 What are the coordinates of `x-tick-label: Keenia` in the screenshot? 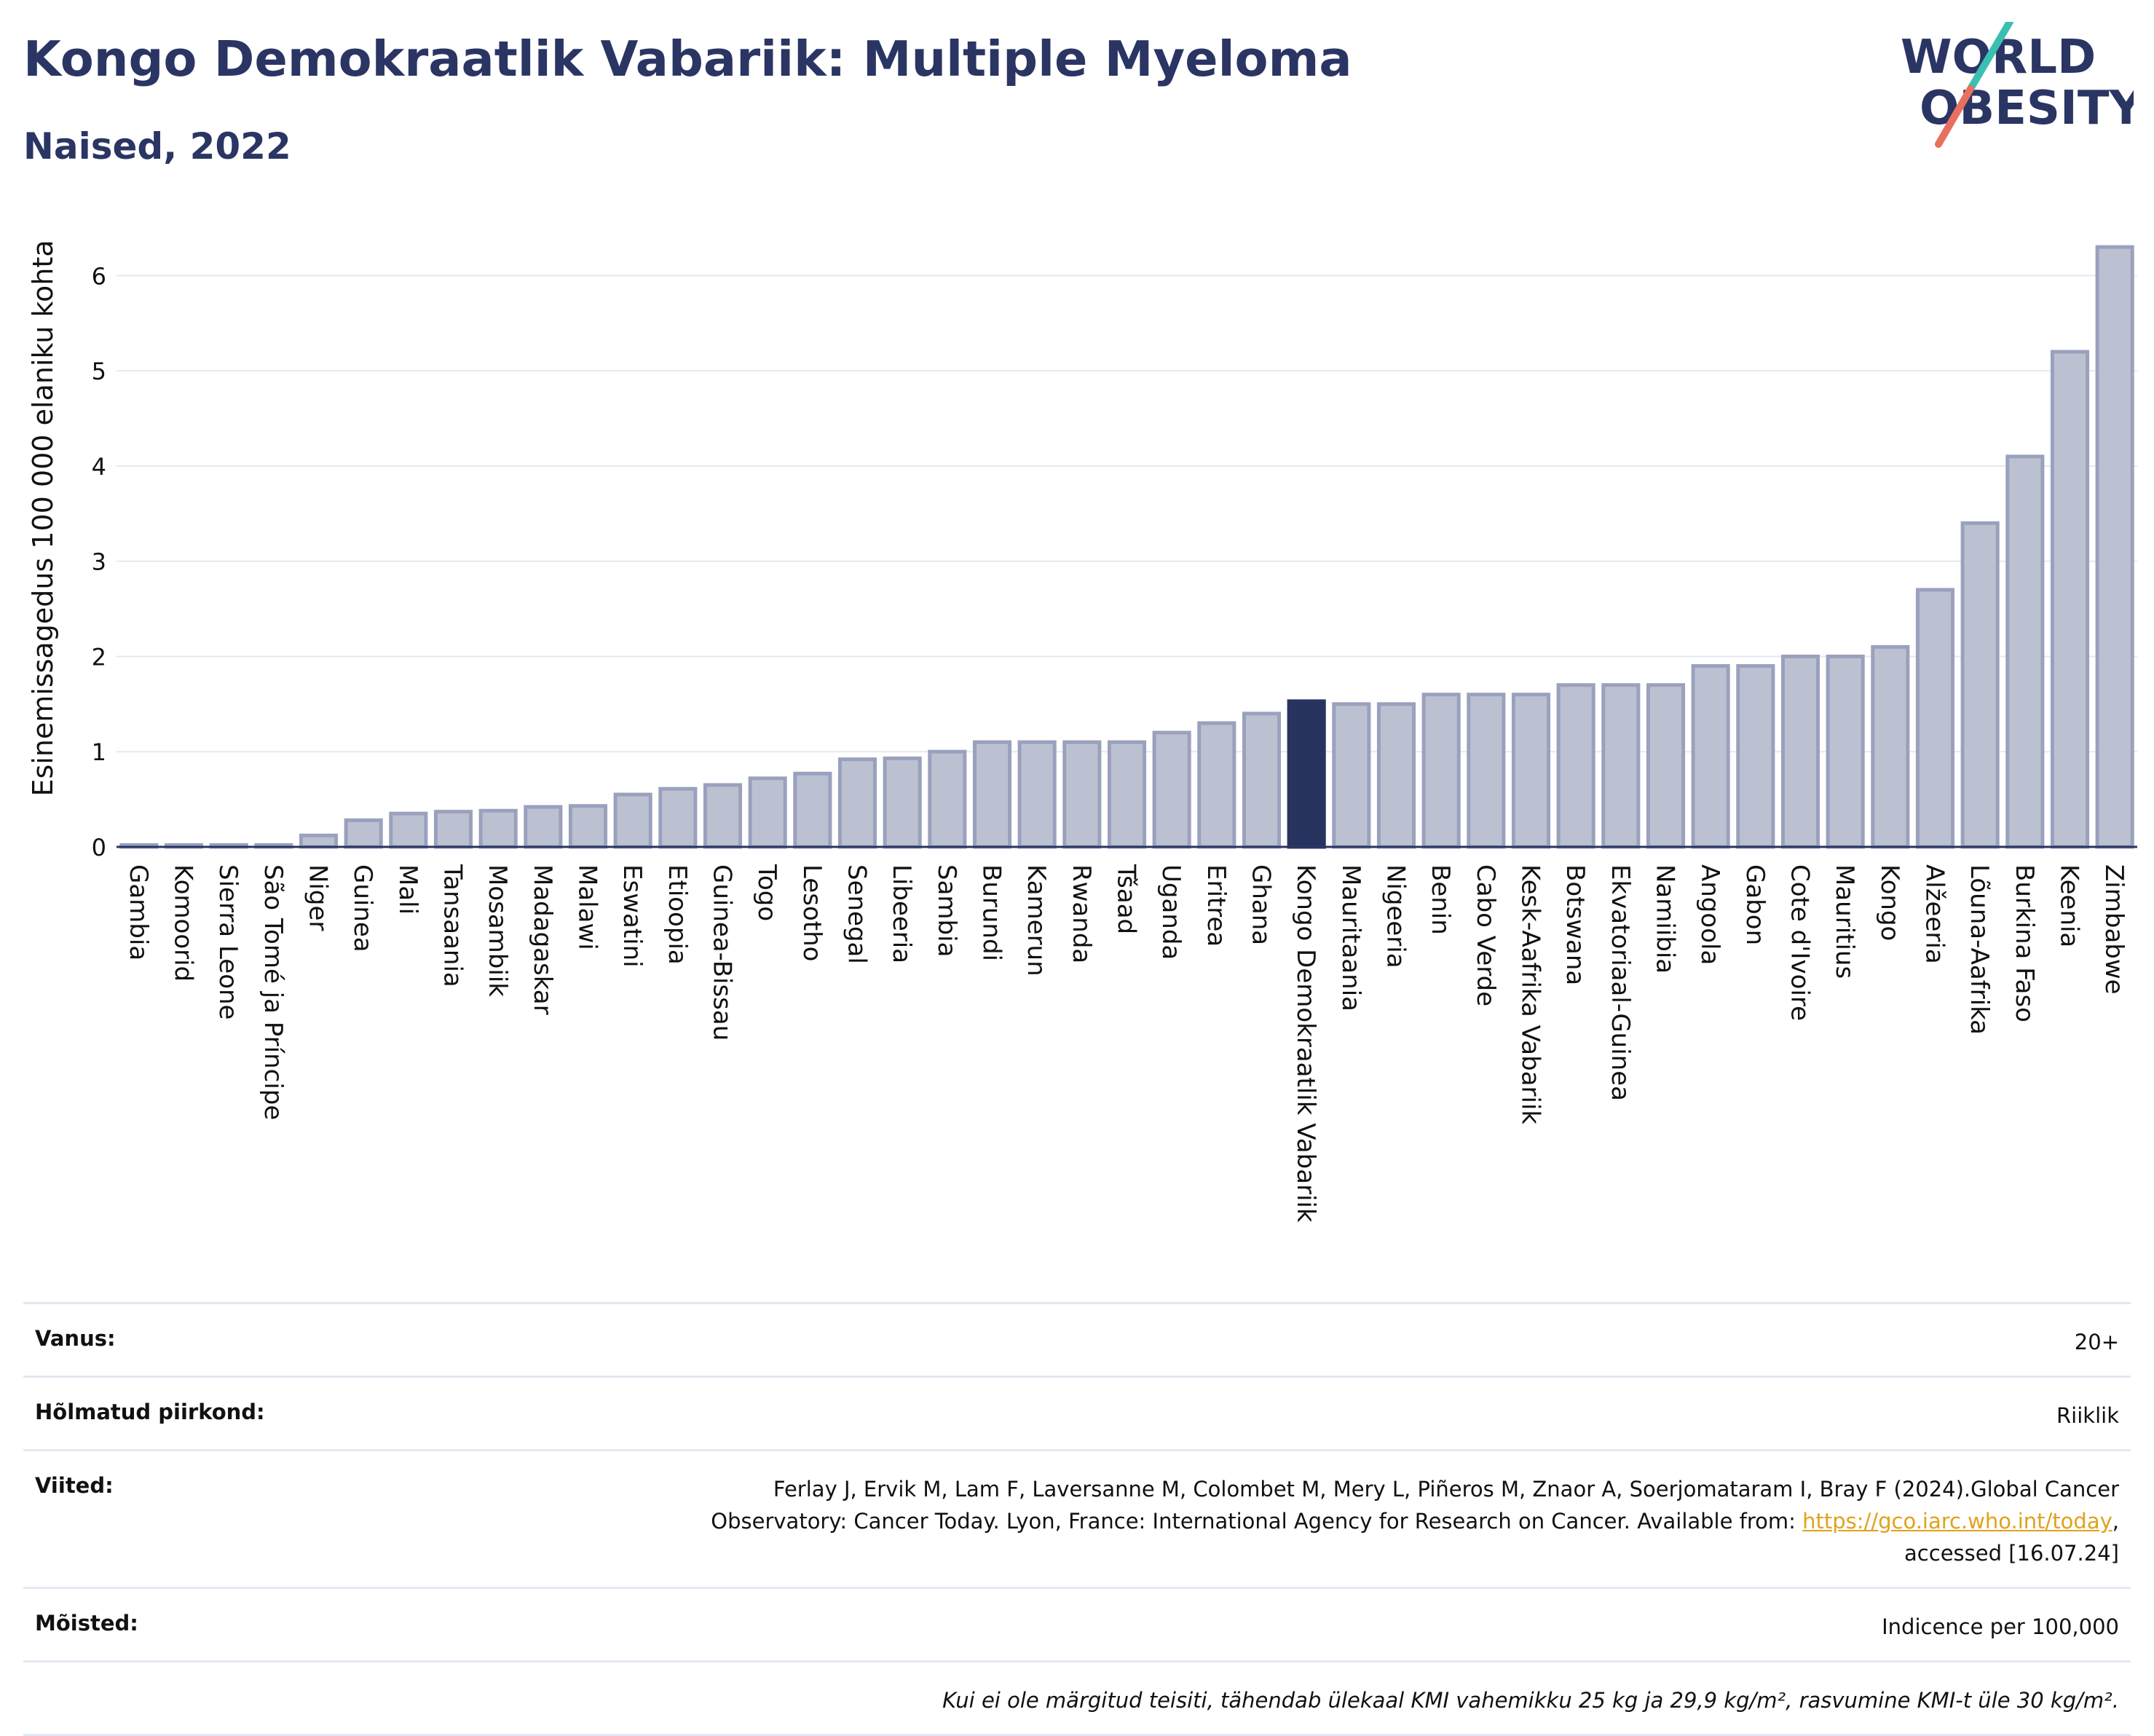 It's located at (2069, 906).